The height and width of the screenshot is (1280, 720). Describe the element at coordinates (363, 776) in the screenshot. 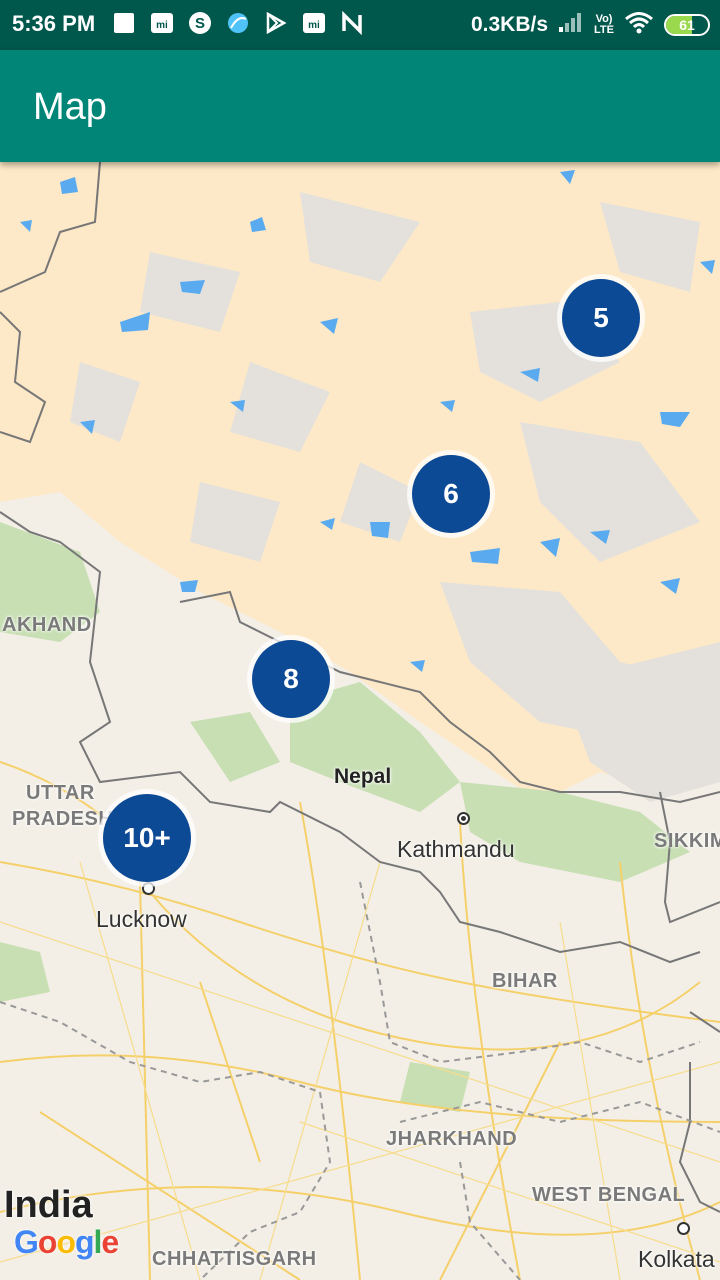

I see `country-label-nepal: Nepal` at that location.